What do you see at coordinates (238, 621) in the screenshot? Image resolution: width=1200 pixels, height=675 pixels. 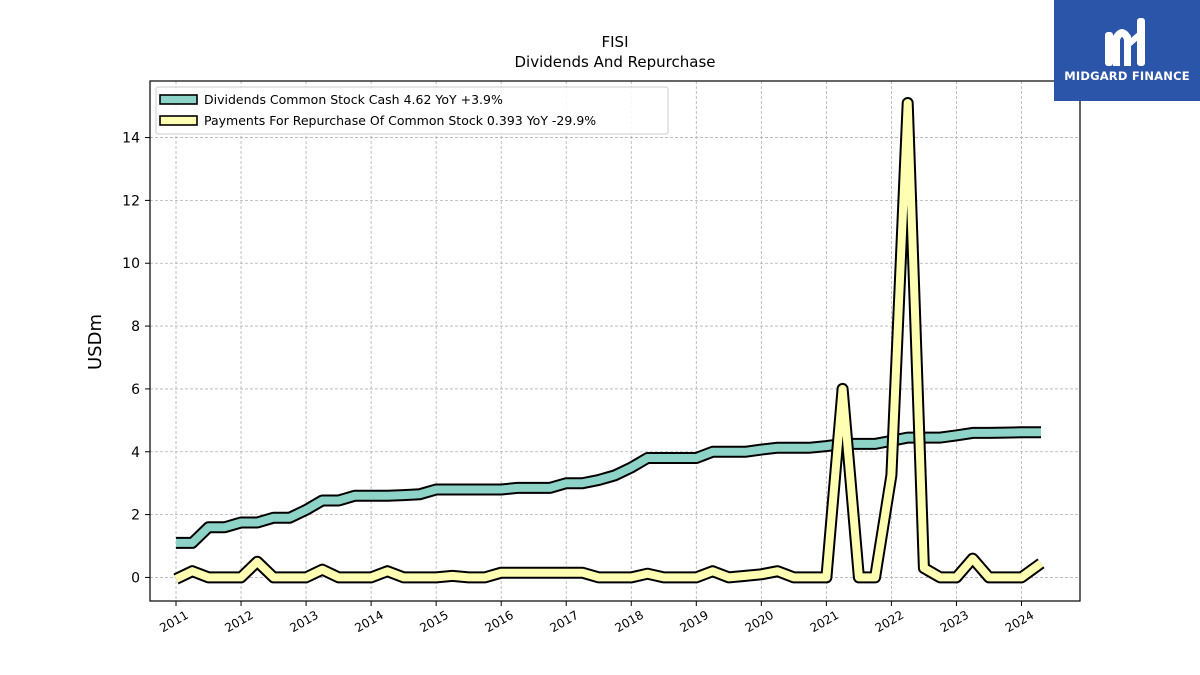 I see `x-tick-label: 2012` at bounding box center [238, 621].